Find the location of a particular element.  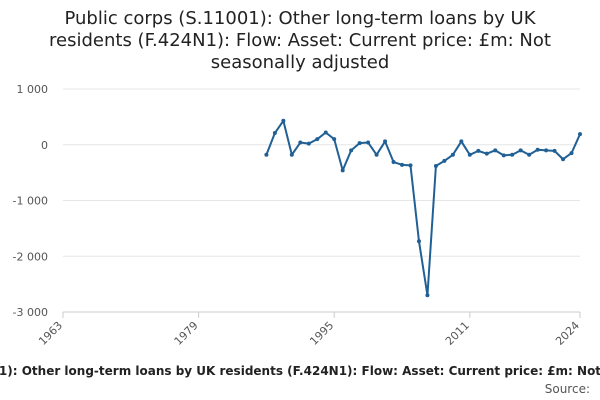

x-tick-label: 1979 is located at coordinates (186, 333).